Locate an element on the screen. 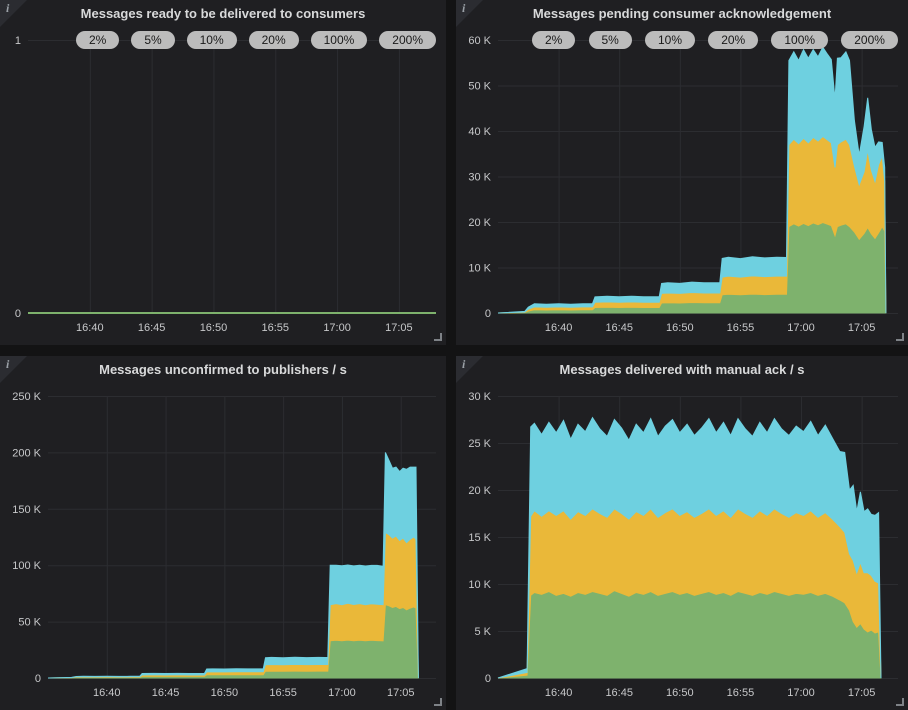 Image resolution: width=908 pixels, height=710 pixels. y-tick-label: 25 K is located at coordinates (479, 444).